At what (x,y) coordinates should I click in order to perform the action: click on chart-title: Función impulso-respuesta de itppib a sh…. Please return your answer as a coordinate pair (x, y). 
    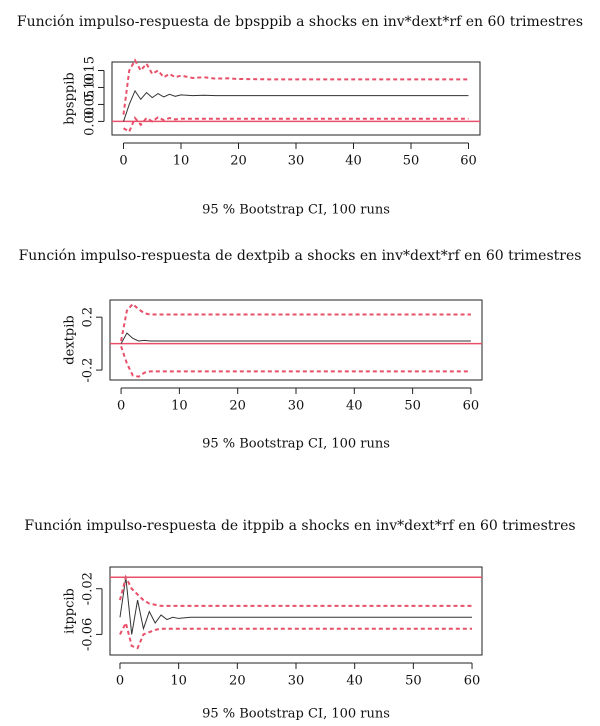
    Looking at the image, I should click on (299, 526).